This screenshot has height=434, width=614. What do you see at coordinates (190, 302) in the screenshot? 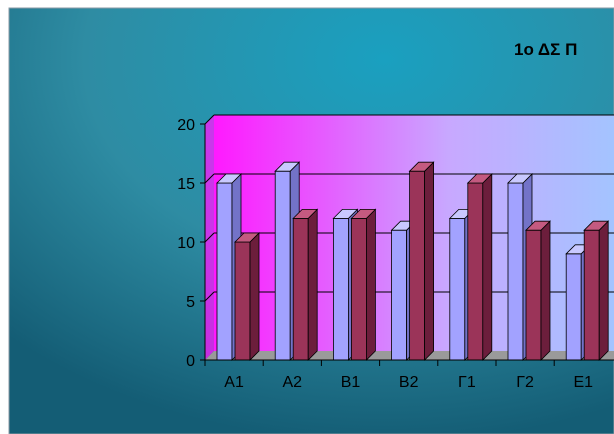
I see `y-tick-label: 5` at bounding box center [190, 302].